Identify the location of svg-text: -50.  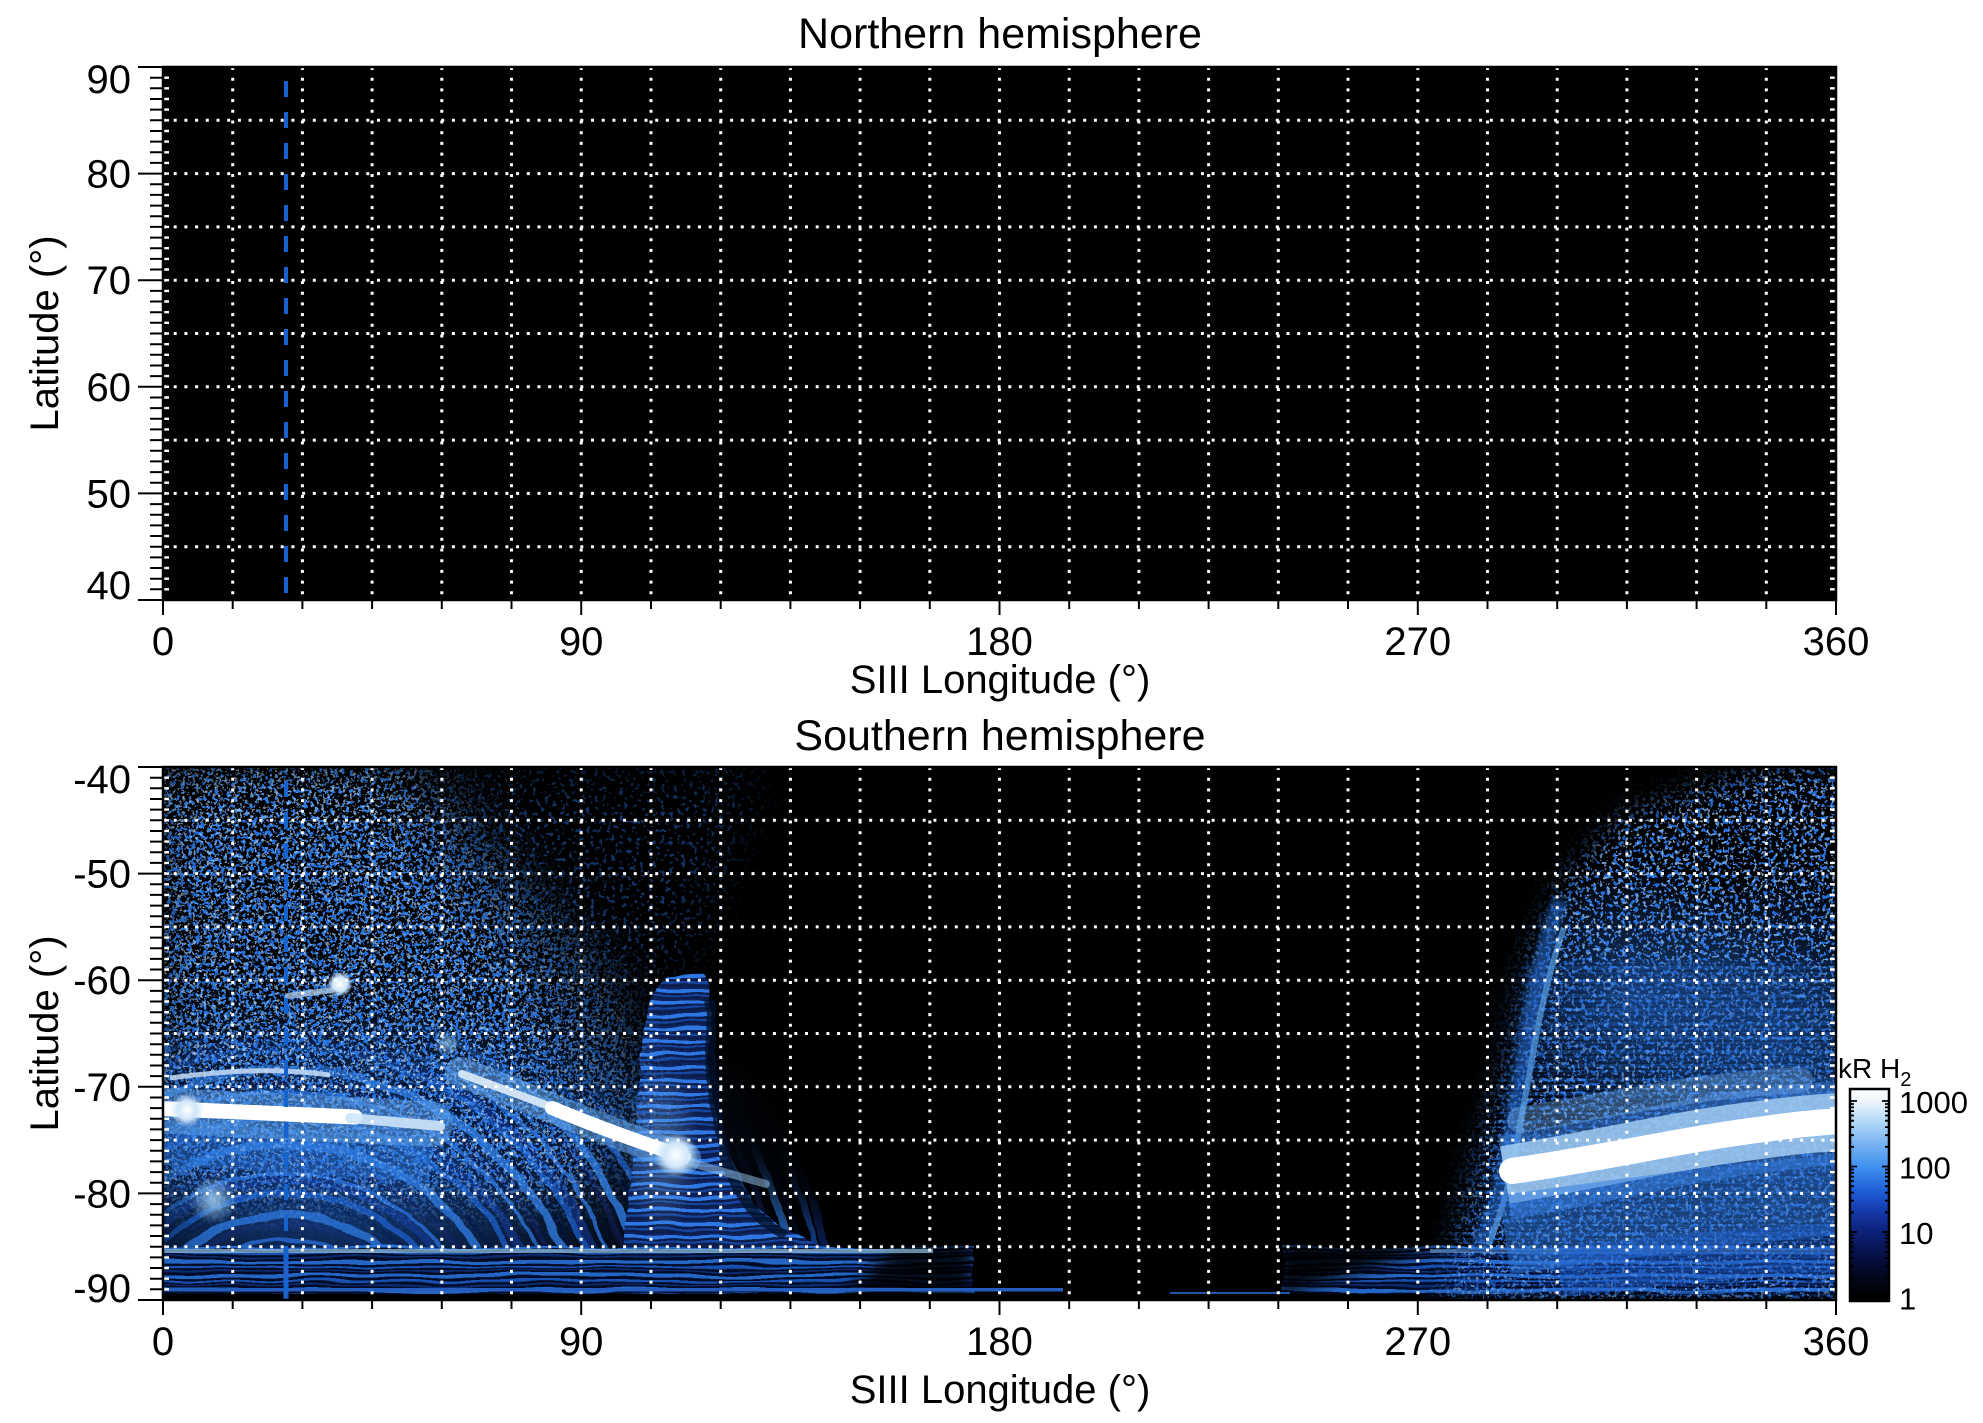
(102, 875).